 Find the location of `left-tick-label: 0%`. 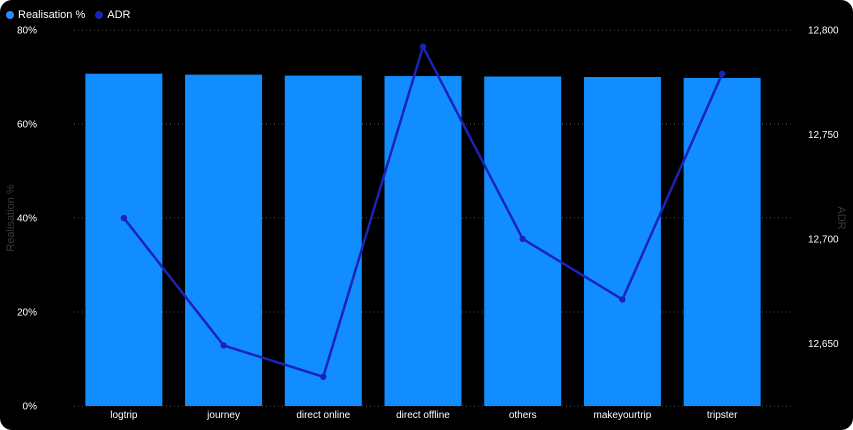

left-tick-label: 0% is located at coordinates (30, 407).